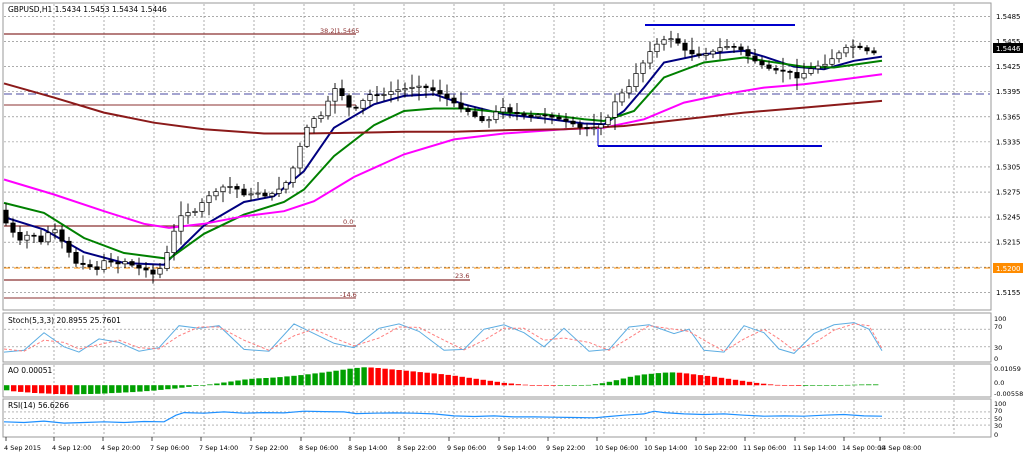 The height and width of the screenshot is (461, 1024). Describe the element at coordinates (1008, 142) in the screenshot. I see `price-tick-label: 1.5335` at that location.